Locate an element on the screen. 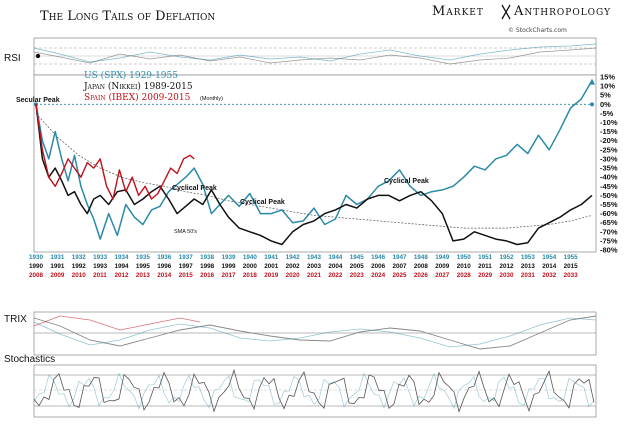 This screenshot has width=640, height=430. x-label-us: 1935 is located at coordinates (143, 257).